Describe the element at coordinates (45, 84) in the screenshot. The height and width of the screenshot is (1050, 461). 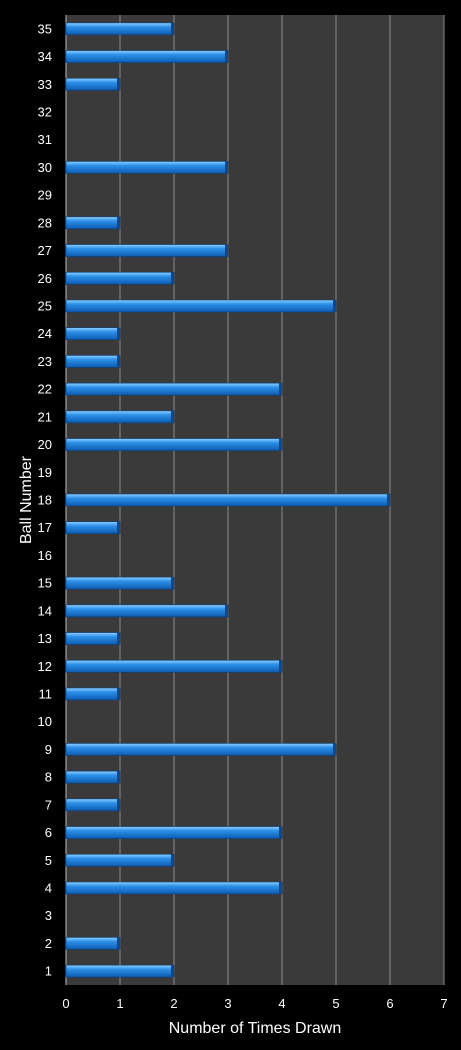
I see `y-tick-33: 33` at that location.